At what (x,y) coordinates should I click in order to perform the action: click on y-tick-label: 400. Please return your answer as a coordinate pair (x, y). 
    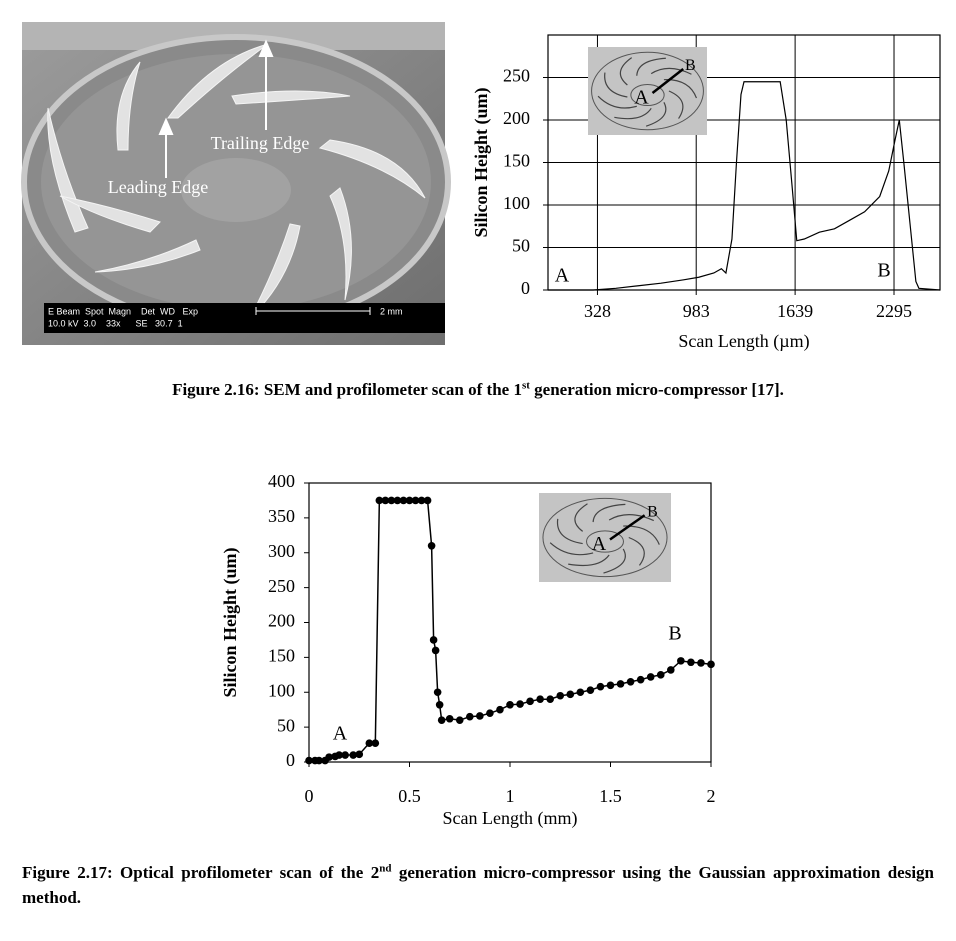
    Looking at the image, I should click on (281, 481).